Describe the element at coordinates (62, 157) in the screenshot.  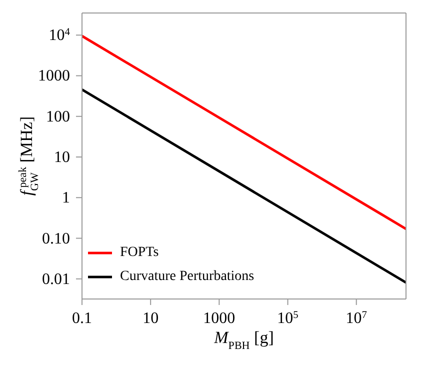
I see `y-tick-label: 10` at that location.